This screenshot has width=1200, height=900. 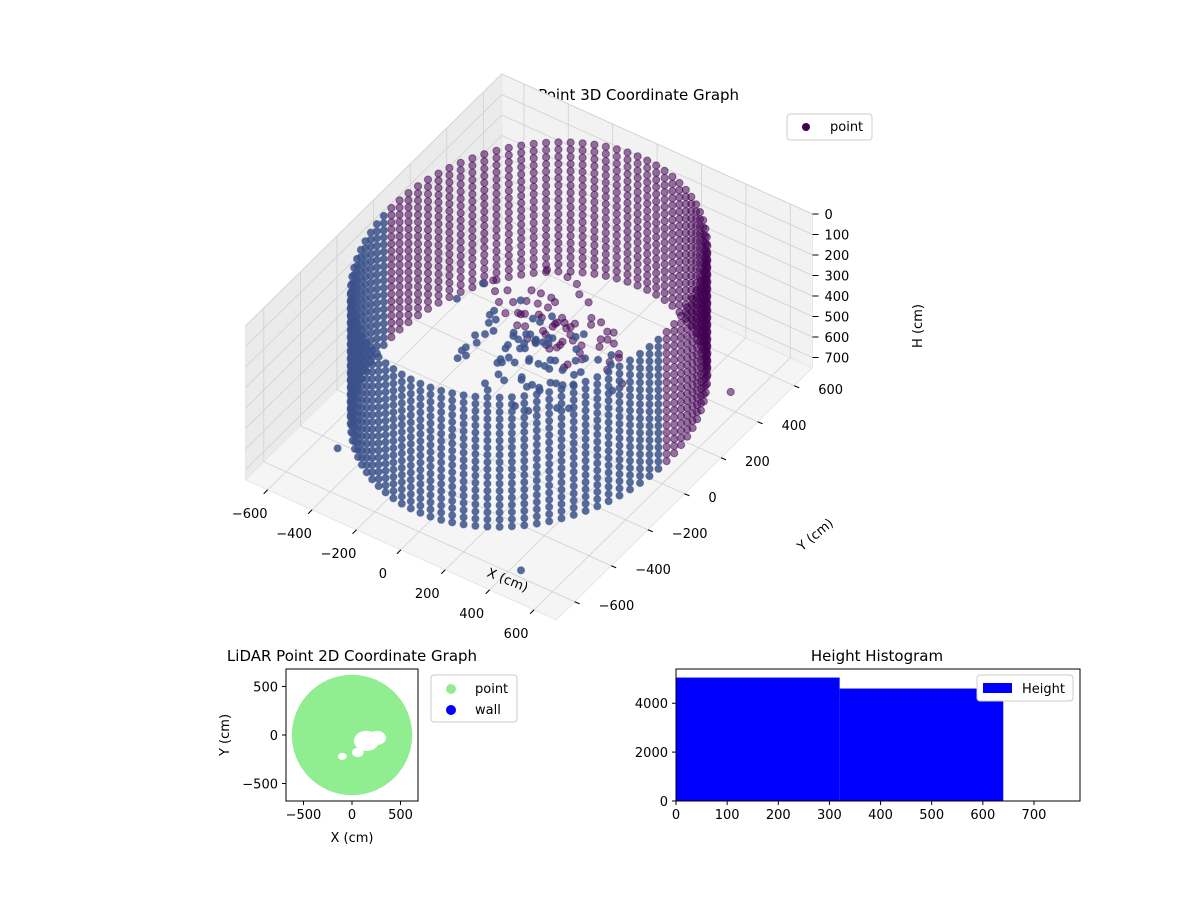 I want to click on x-tick-label-histogram: 200, so click(x=778, y=815).